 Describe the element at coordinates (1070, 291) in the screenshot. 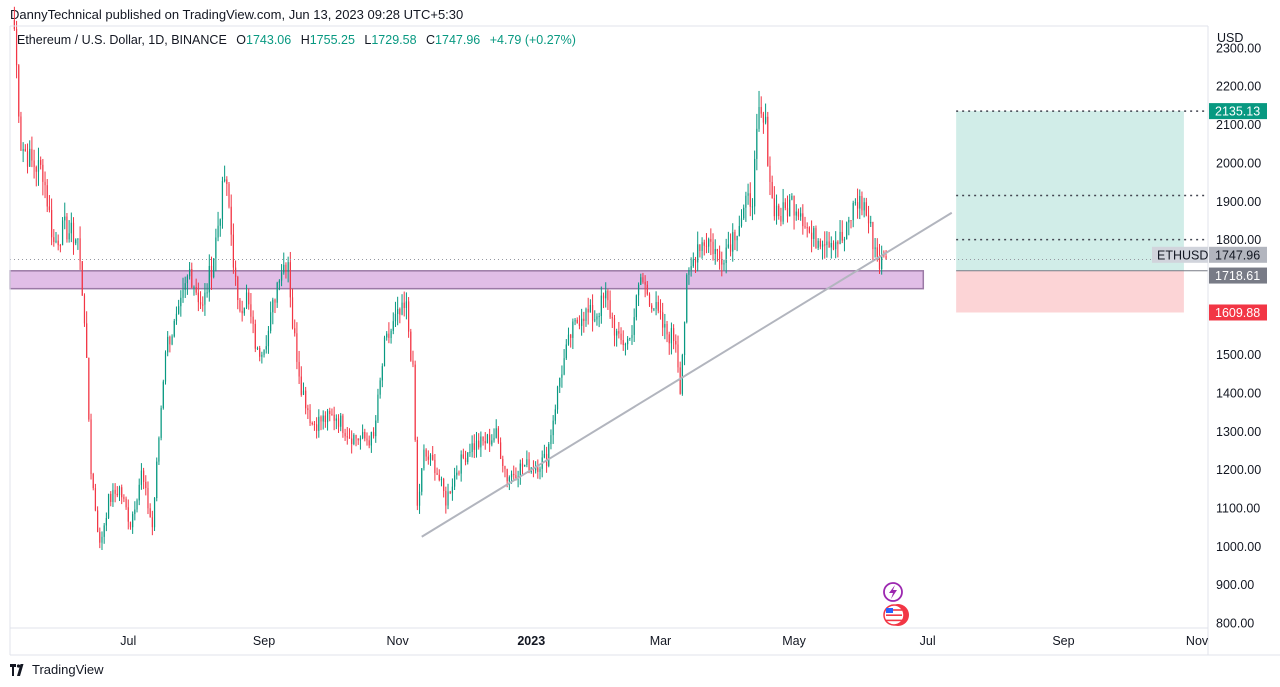

I see `stop-loss-zone` at that location.